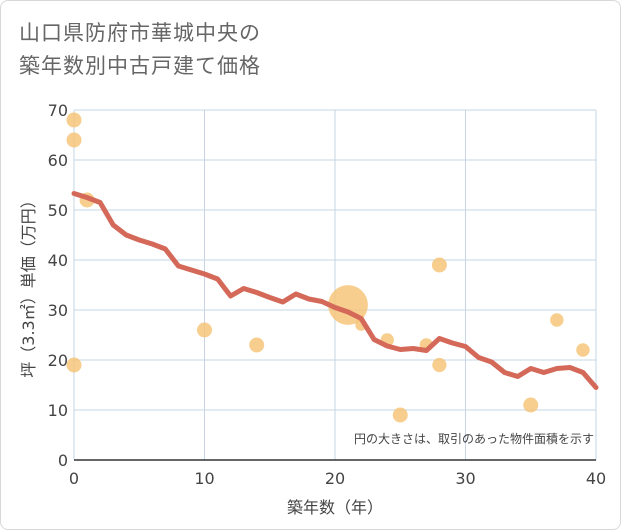 This screenshot has width=621, height=530. I want to click on x-tick-label: 30, so click(465, 478).